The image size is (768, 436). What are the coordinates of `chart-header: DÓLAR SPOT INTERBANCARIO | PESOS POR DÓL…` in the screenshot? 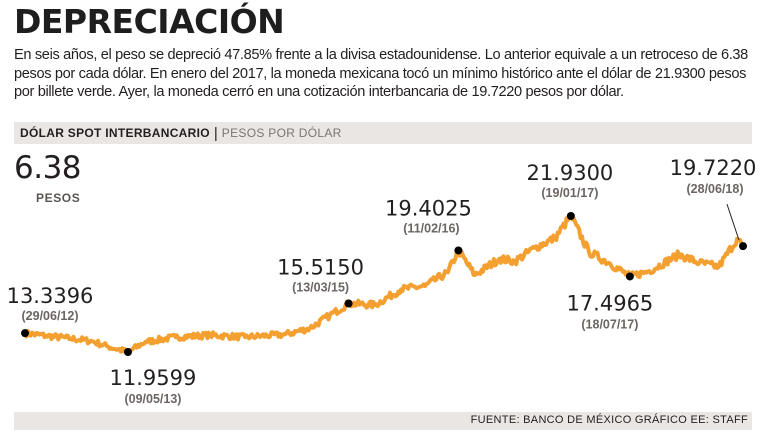 It's located at (383, 133).